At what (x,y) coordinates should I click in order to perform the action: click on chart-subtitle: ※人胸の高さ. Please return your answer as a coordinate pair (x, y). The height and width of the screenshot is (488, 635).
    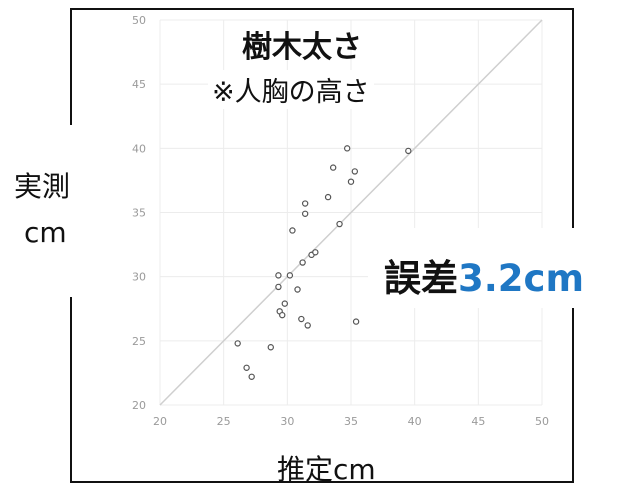
    Looking at the image, I should click on (291, 89).